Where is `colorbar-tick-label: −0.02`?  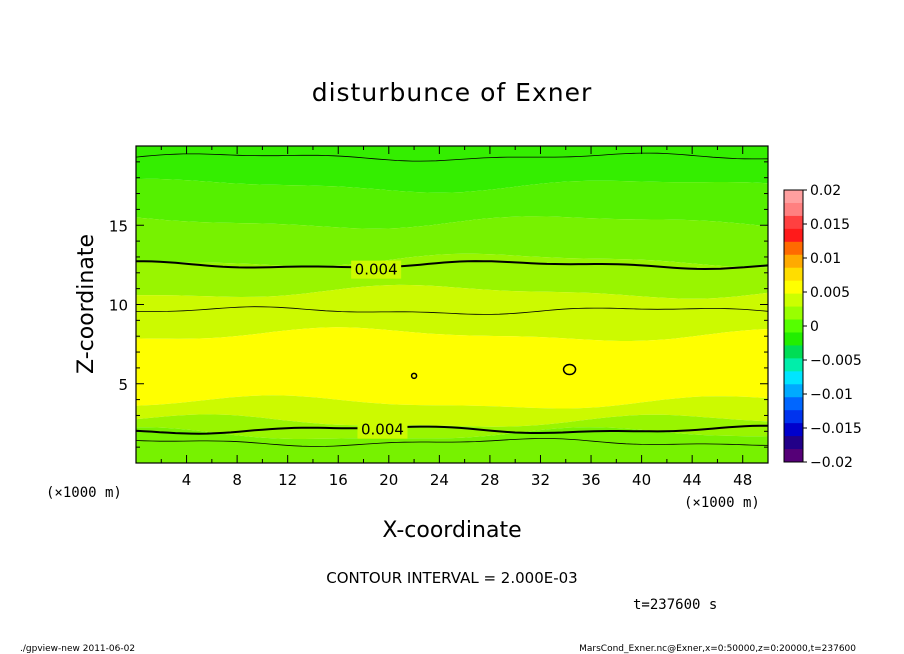
colorbar-tick-label: −0.02 is located at coordinates (831, 463).